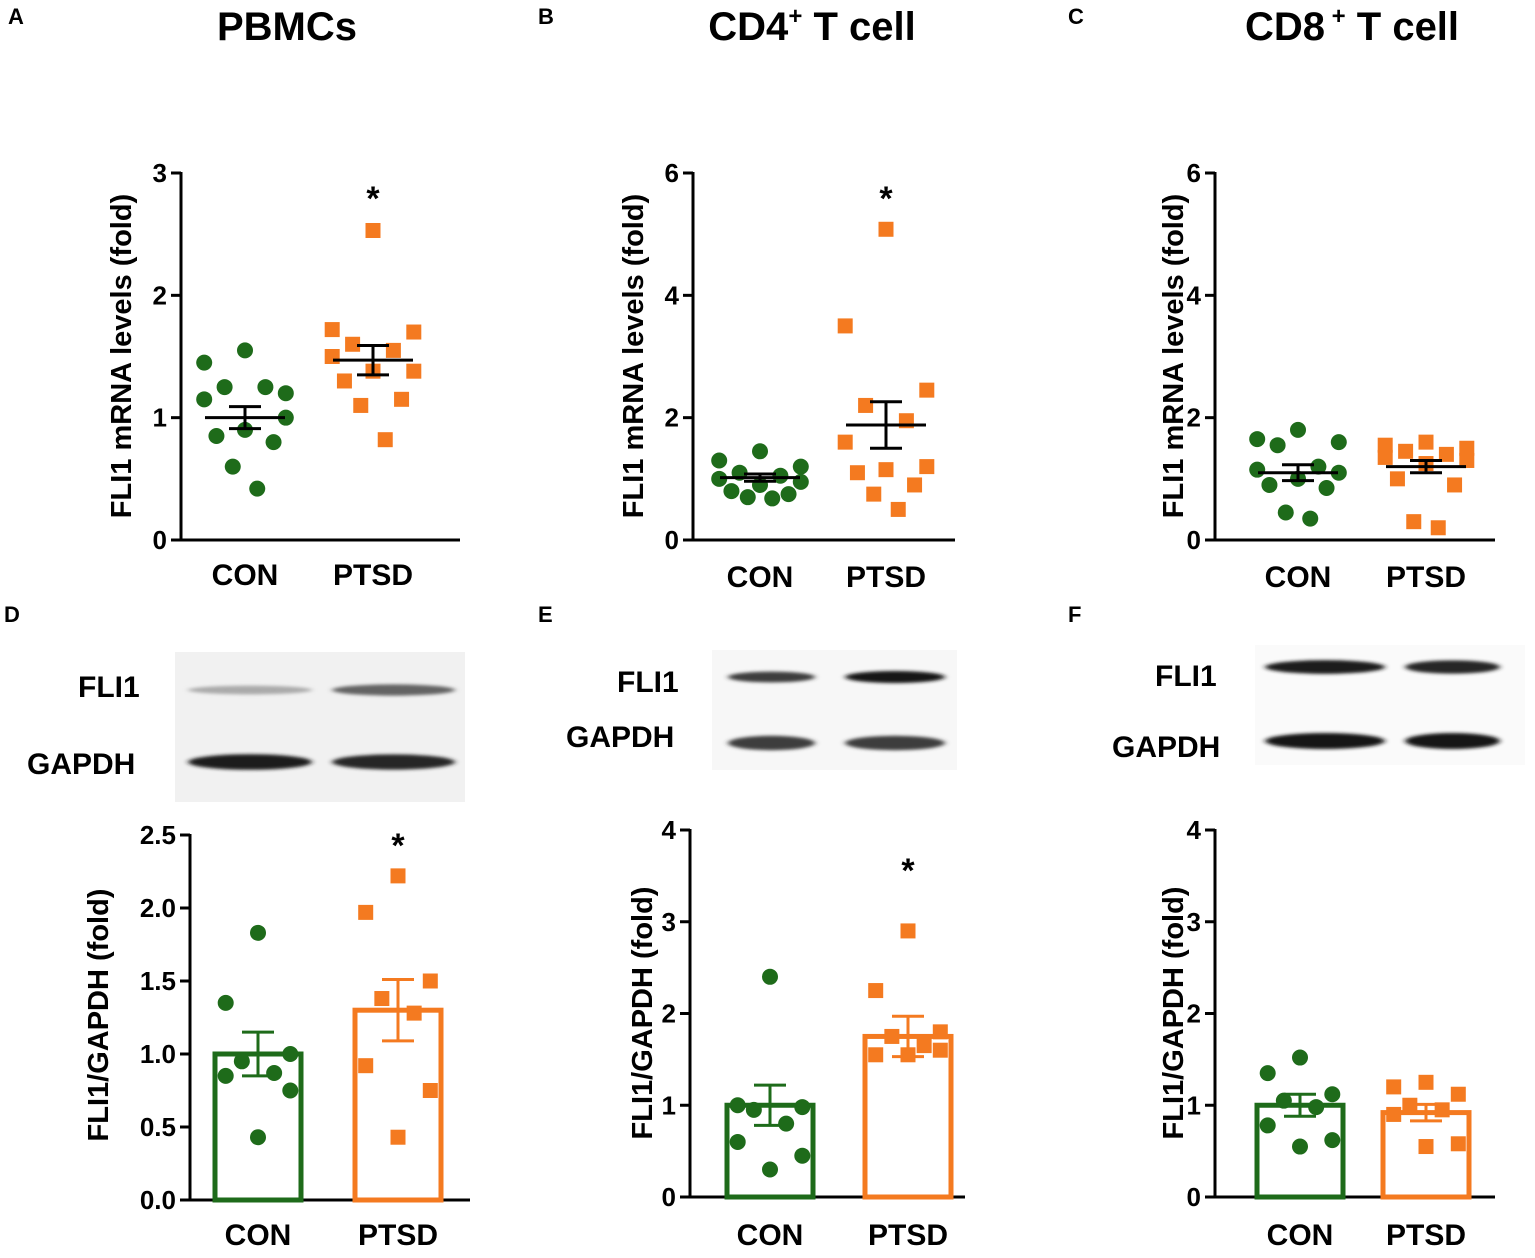 This screenshot has height=1258, width=1535. Describe the element at coordinates (12, 614) in the screenshot. I see `panel-letter-d: D` at that location.